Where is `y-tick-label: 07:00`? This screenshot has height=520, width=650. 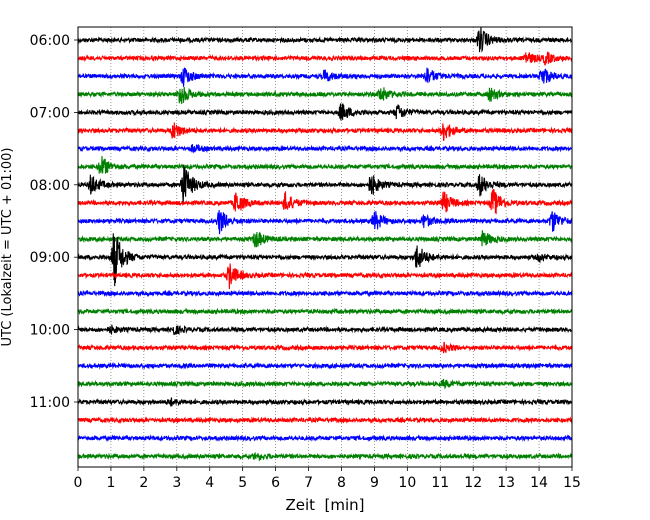 y-tick-label: 07:00 is located at coordinates (50, 113).